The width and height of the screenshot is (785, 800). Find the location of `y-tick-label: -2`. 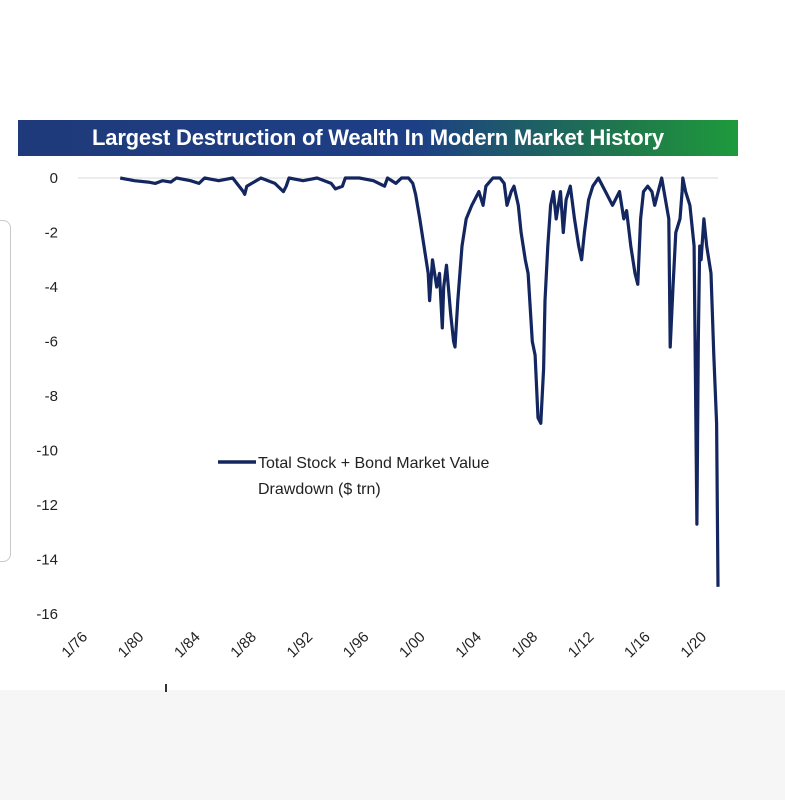

y-tick-label: -2 is located at coordinates (51, 233).